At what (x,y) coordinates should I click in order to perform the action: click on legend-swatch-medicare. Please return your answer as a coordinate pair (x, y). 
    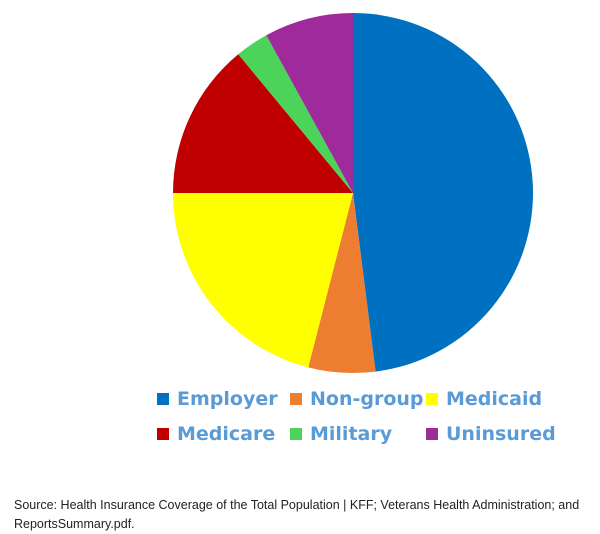
    Looking at the image, I should click on (163, 434).